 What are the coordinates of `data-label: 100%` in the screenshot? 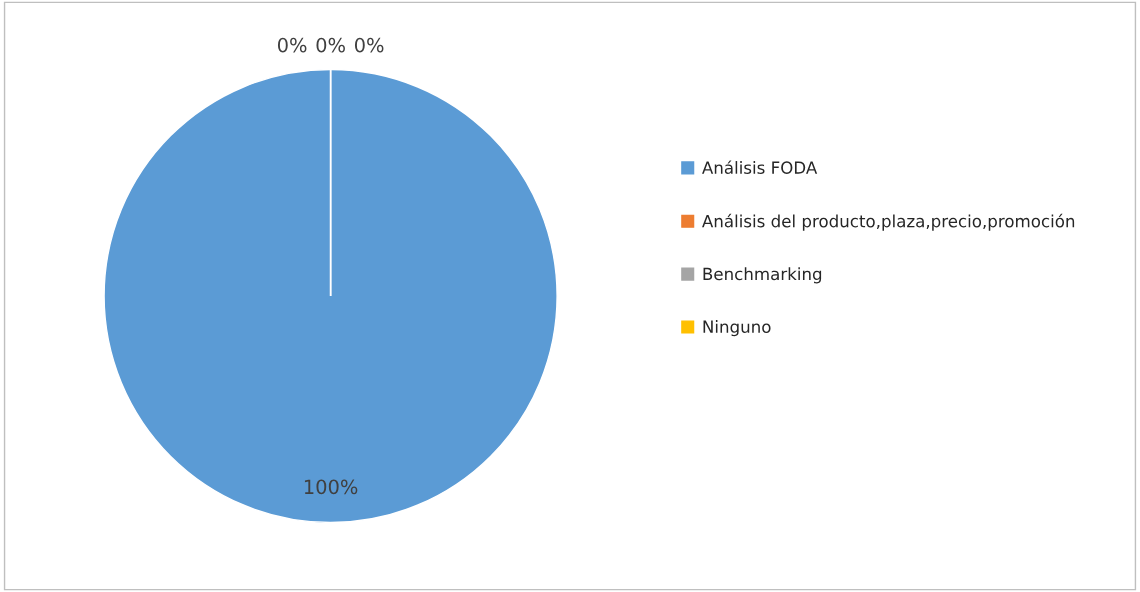 It's located at (331, 487).